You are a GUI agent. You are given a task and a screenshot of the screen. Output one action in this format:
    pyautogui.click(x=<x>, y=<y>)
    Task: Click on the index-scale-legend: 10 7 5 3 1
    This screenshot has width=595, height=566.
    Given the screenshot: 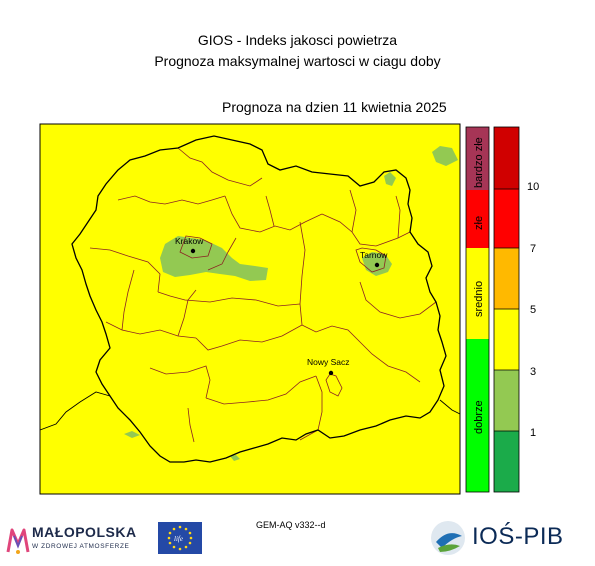 What is the action you would take?
    pyautogui.click(x=516, y=309)
    